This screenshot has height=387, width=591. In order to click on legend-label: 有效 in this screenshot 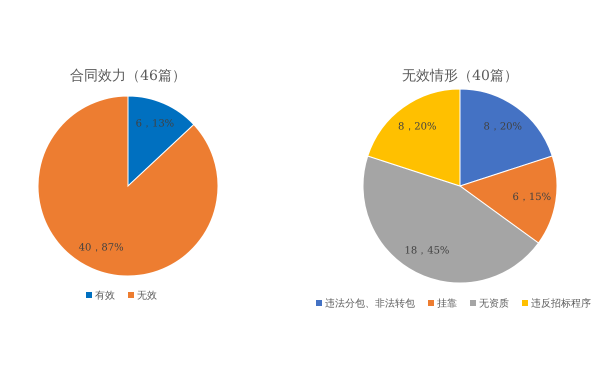, I will do `click(105, 296)`.